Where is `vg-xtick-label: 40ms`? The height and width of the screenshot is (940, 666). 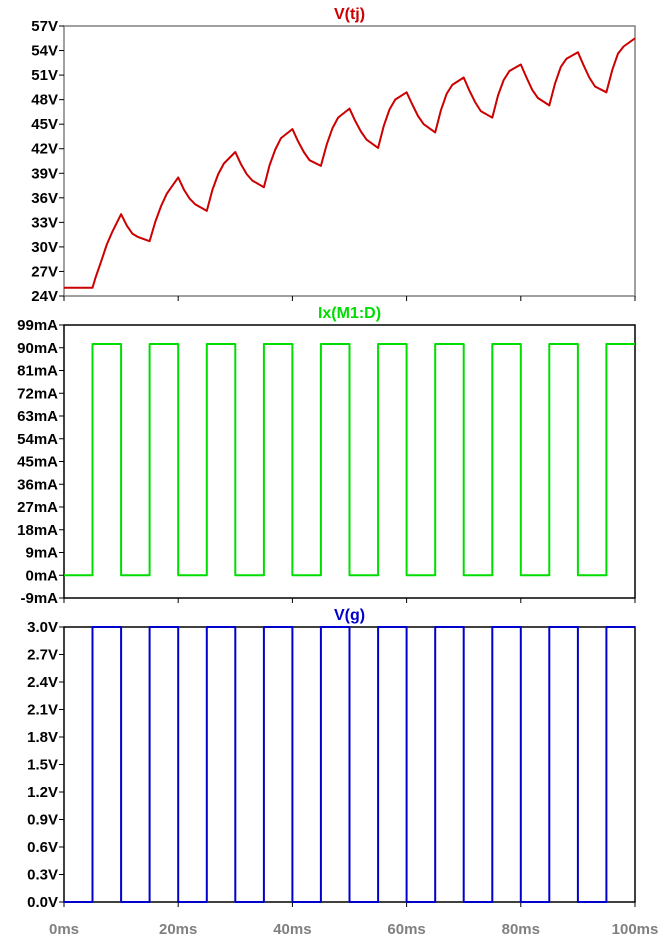 vg-xtick-label: 40ms is located at coordinates (292, 929).